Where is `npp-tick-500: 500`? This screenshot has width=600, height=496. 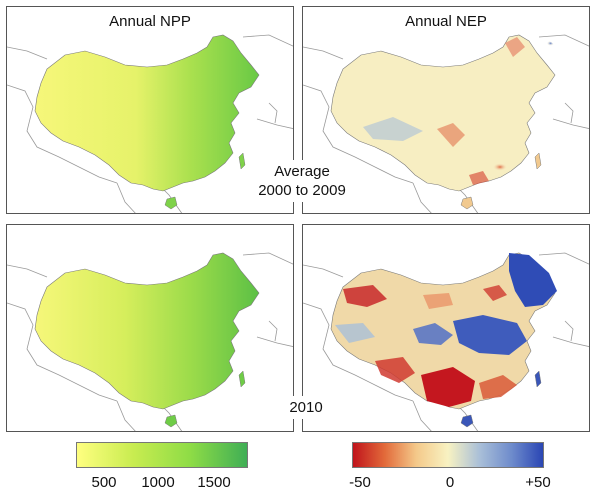
npp-tick-500: 500 is located at coordinates (104, 482).